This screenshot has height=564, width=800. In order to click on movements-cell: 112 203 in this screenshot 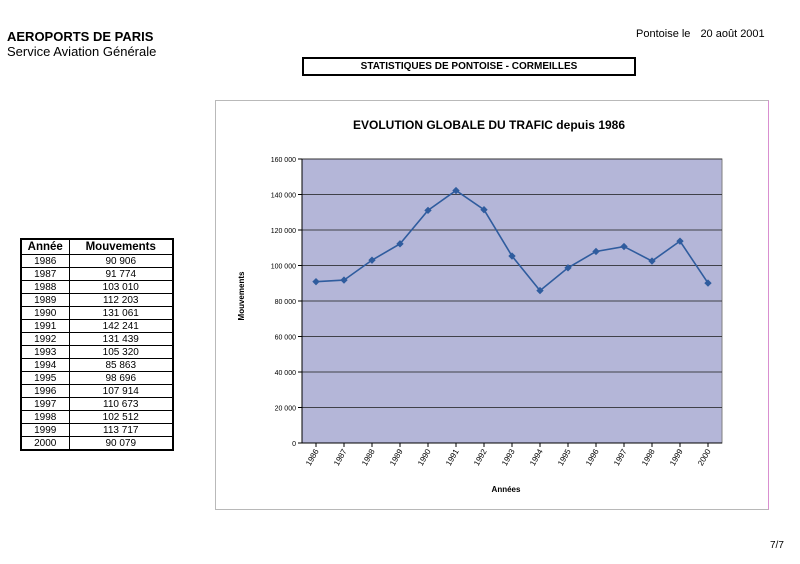, I will do `click(121, 300)`.